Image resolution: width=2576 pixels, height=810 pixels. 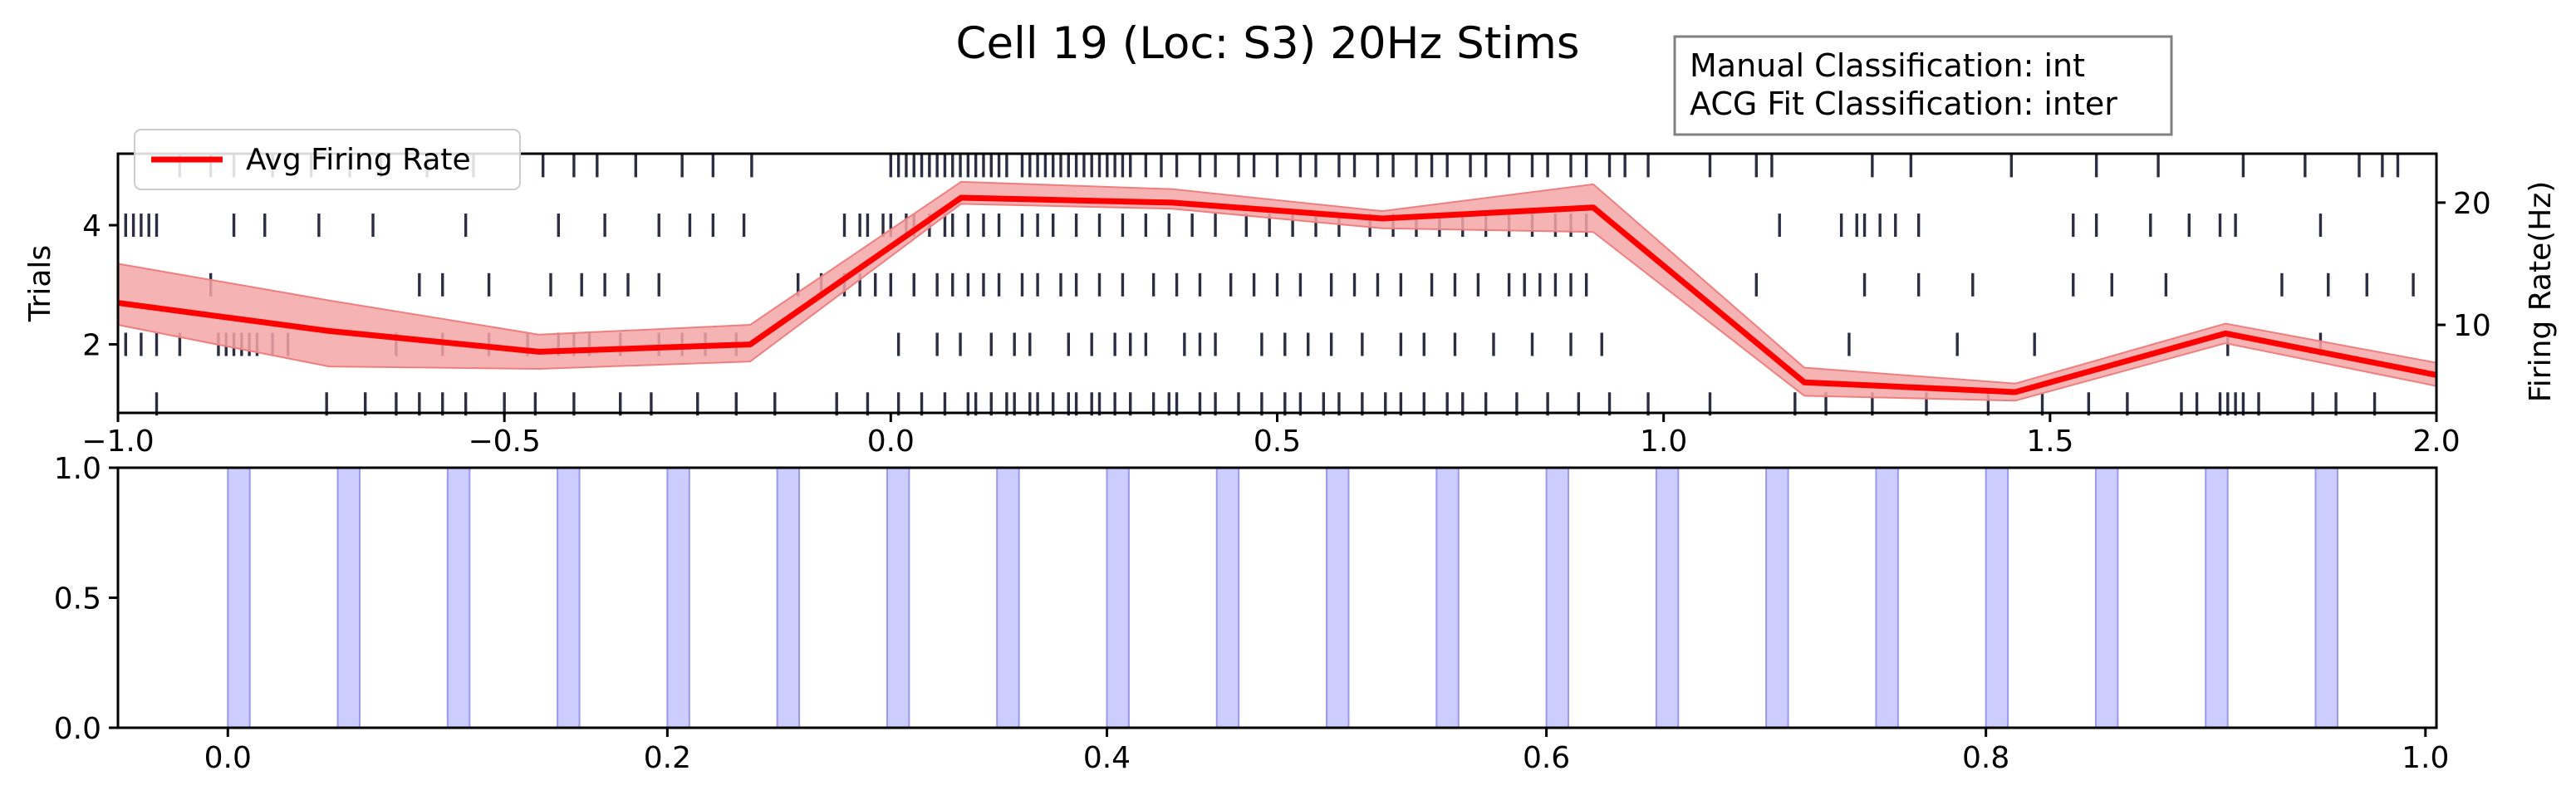 What do you see at coordinates (1985, 758) in the screenshot?
I see `x-tick-label: 0.8` at bounding box center [1985, 758].